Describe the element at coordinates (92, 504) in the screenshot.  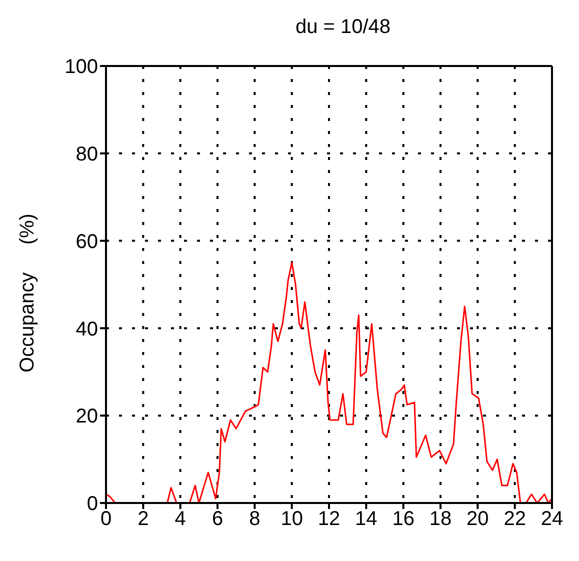
I see `y-tick-label: 0` at that location.